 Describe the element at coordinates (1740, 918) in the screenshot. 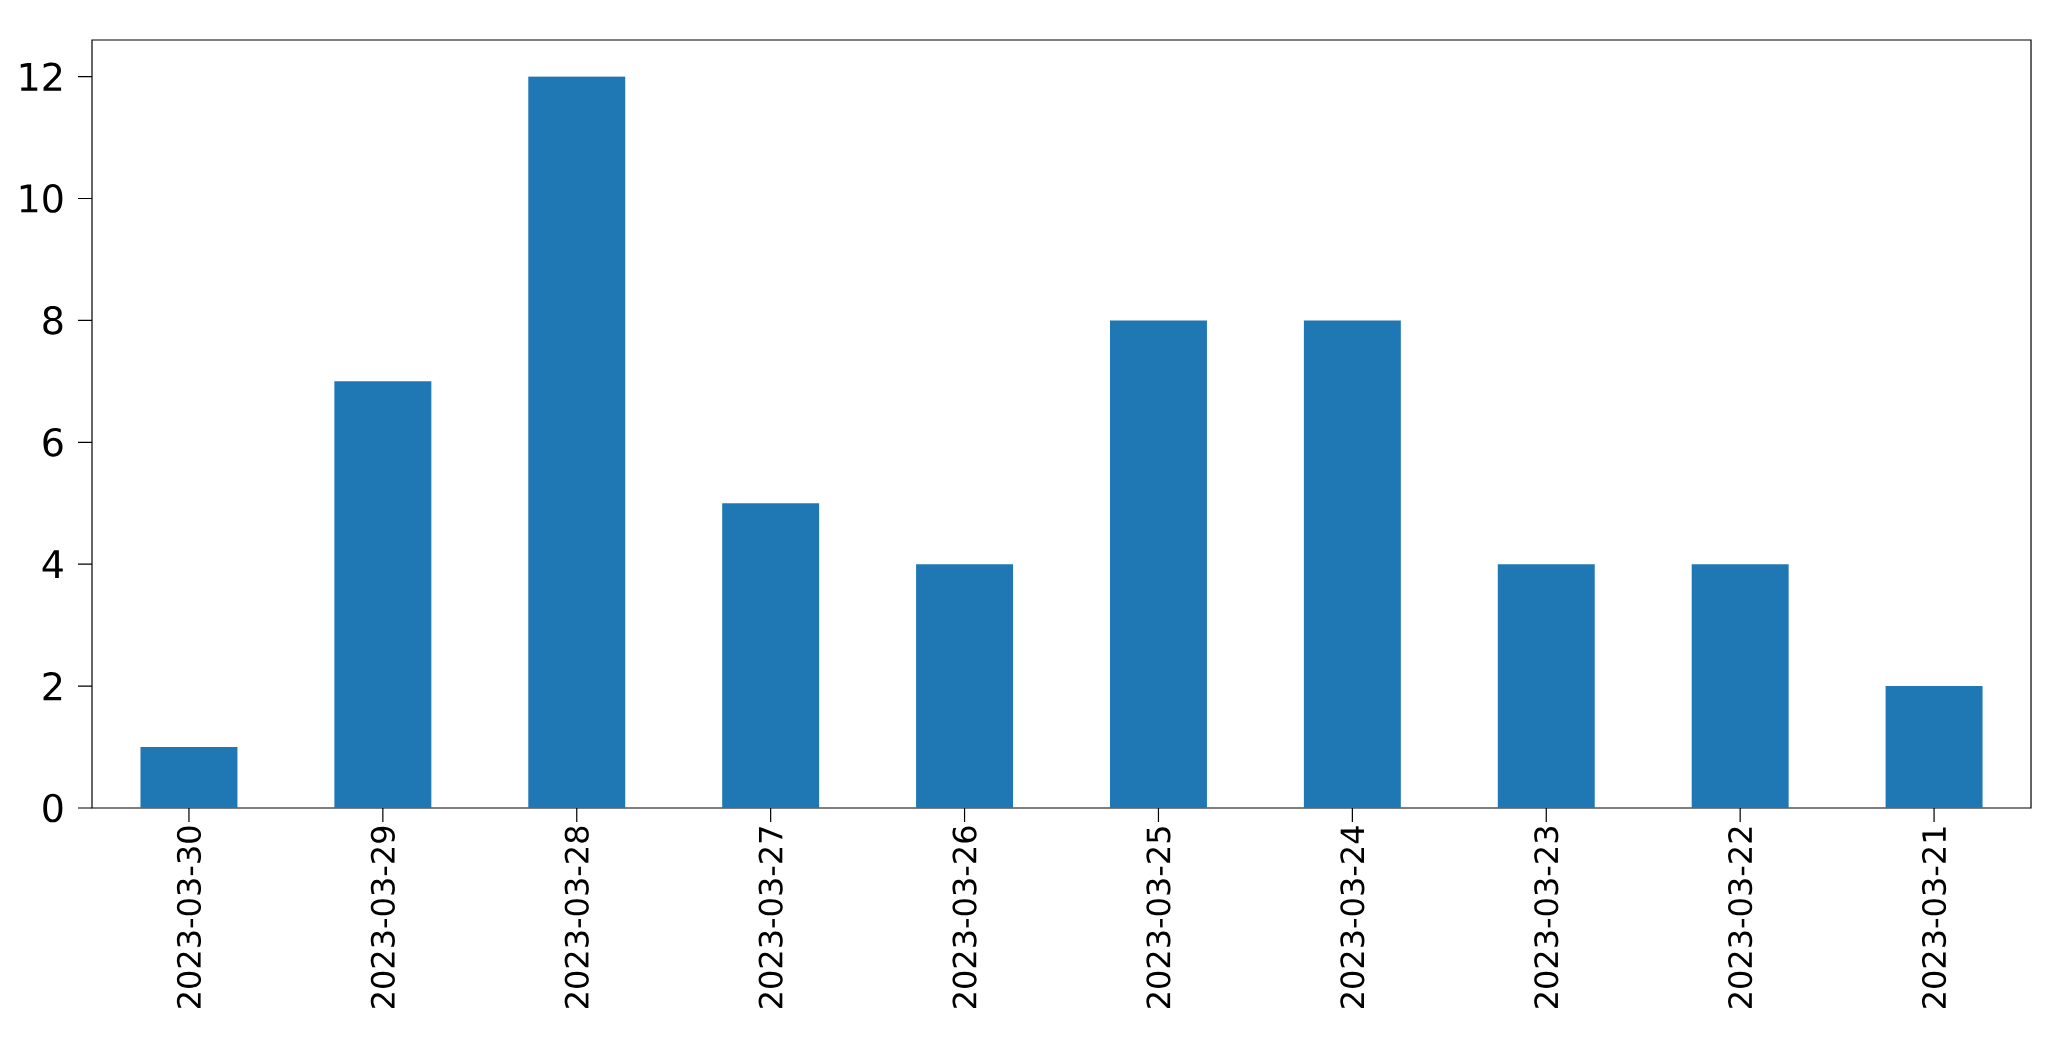

I see `x-tick-label: 2023-03-22` at that location.